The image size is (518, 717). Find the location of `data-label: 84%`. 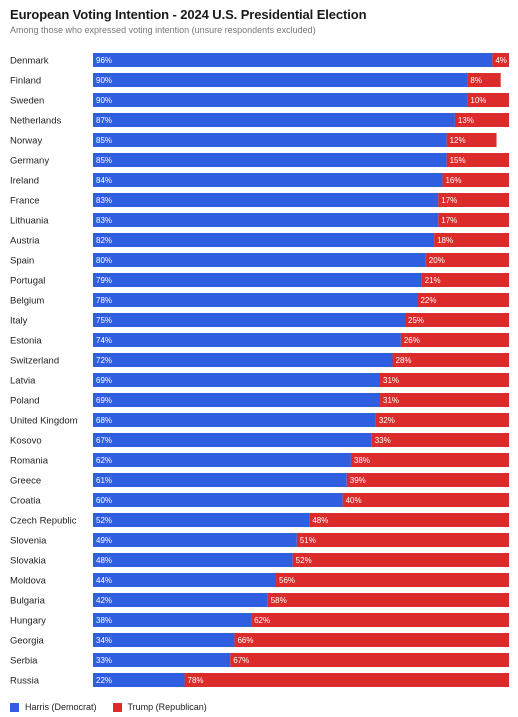

data-label: 84% is located at coordinates (104, 180).